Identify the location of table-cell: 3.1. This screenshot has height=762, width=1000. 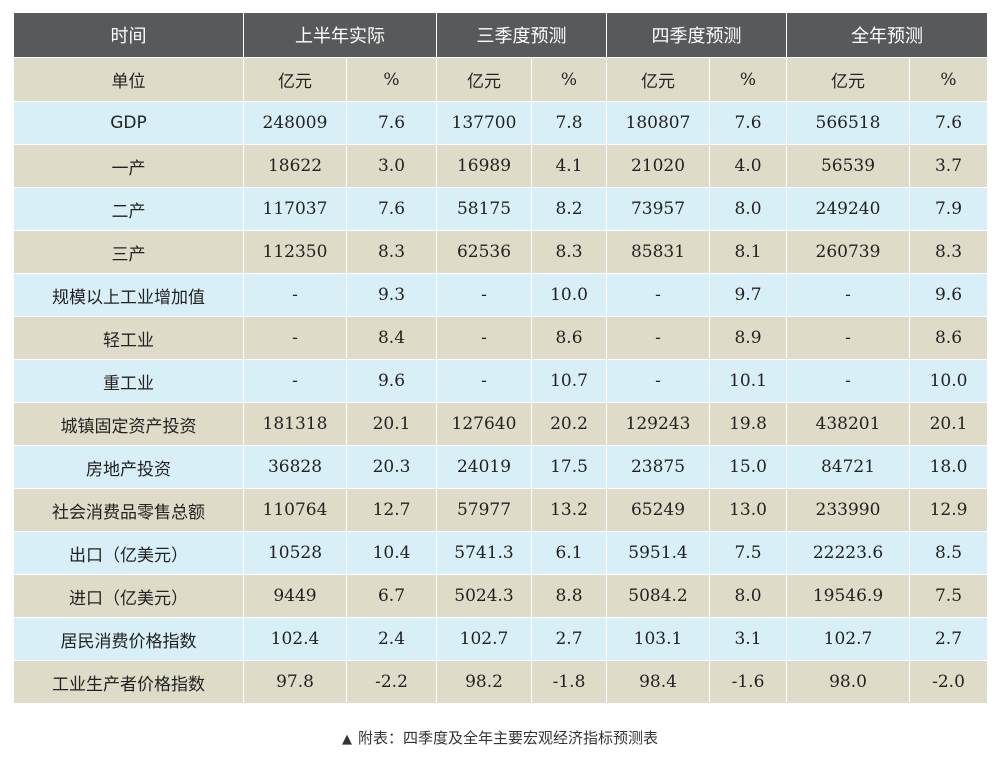
(748, 639).